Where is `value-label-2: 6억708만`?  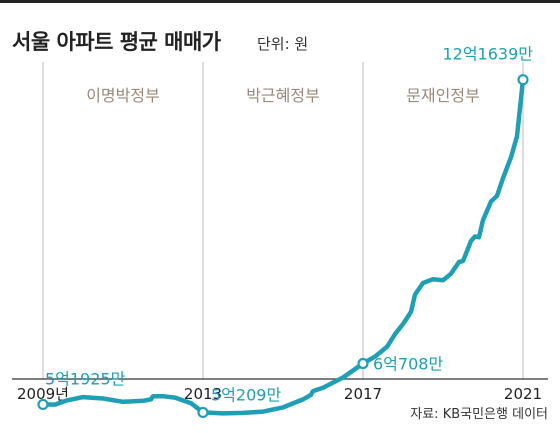
value-label-2: 6억708만 is located at coordinates (408, 364).